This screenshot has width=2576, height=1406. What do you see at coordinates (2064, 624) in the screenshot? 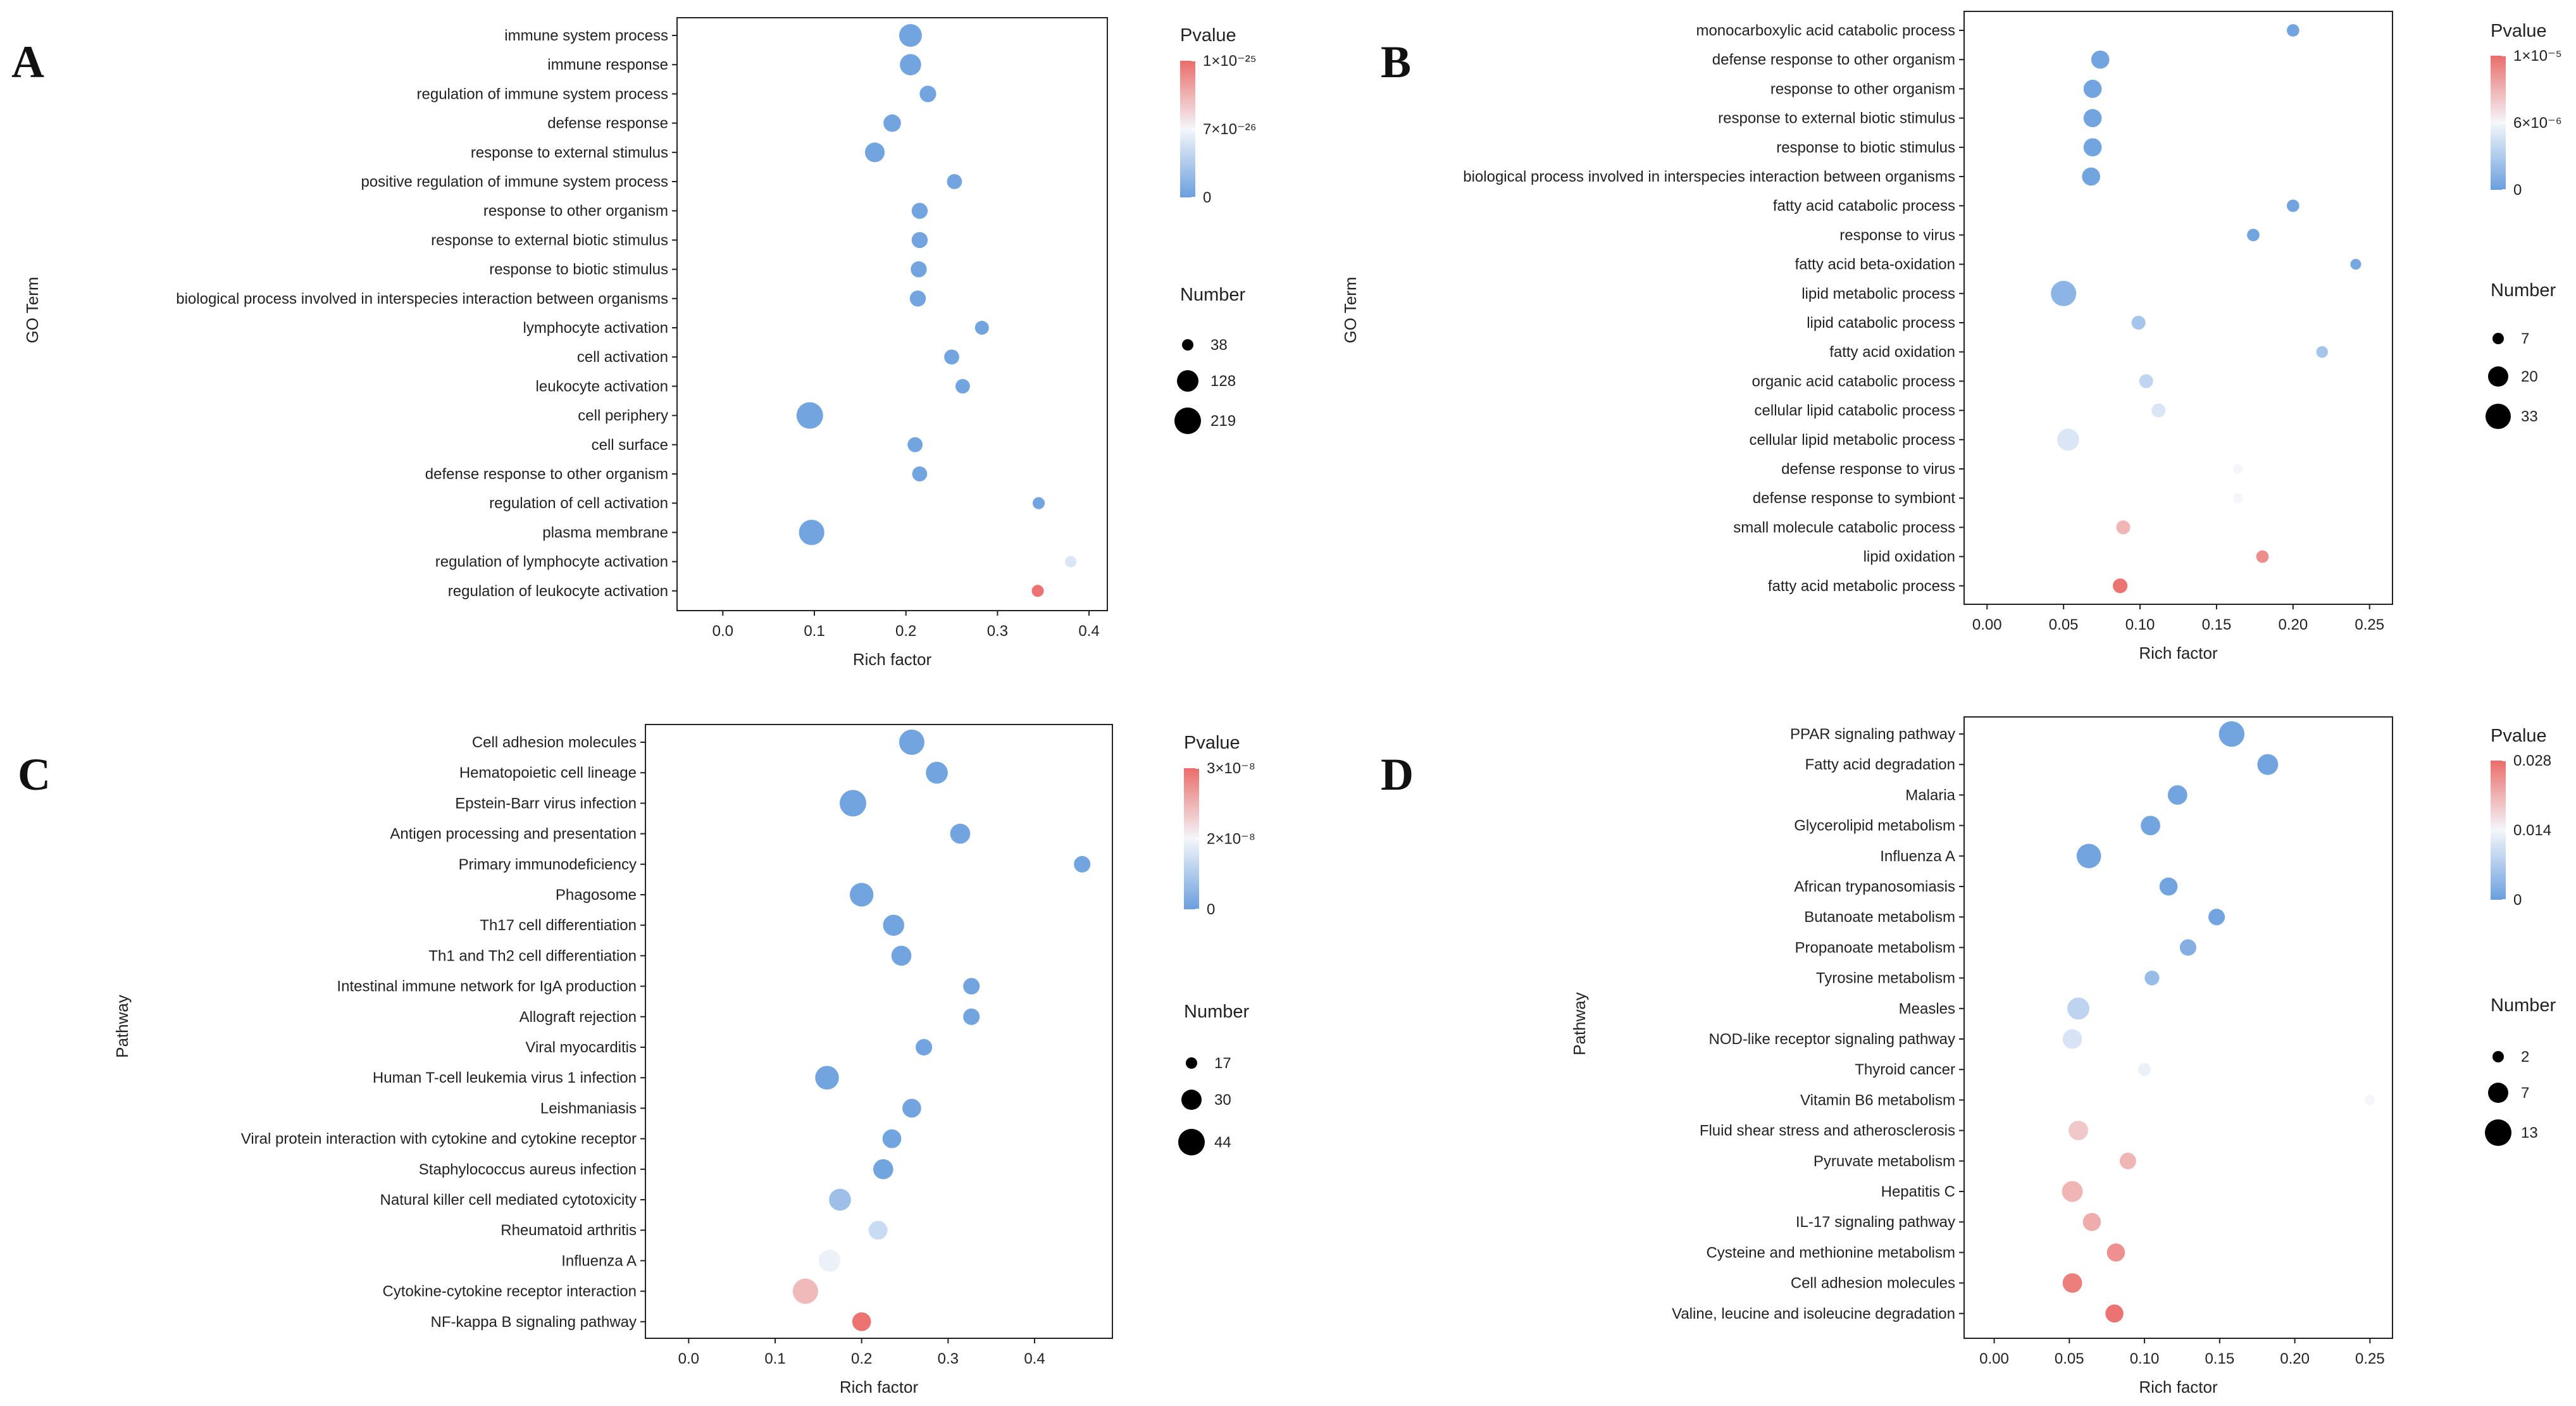
I see `x-tick-label: 0.05` at bounding box center [2064, 624].